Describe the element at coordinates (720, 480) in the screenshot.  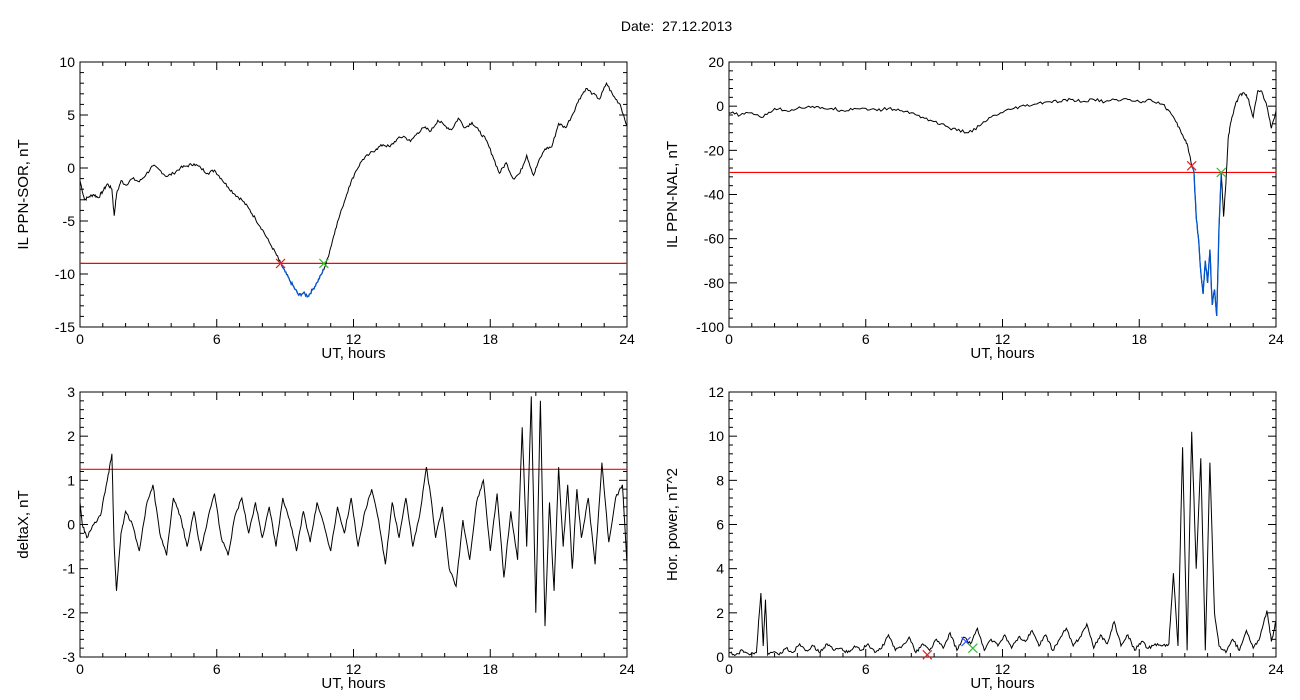
I see `y-tick-label: 8` at that location.